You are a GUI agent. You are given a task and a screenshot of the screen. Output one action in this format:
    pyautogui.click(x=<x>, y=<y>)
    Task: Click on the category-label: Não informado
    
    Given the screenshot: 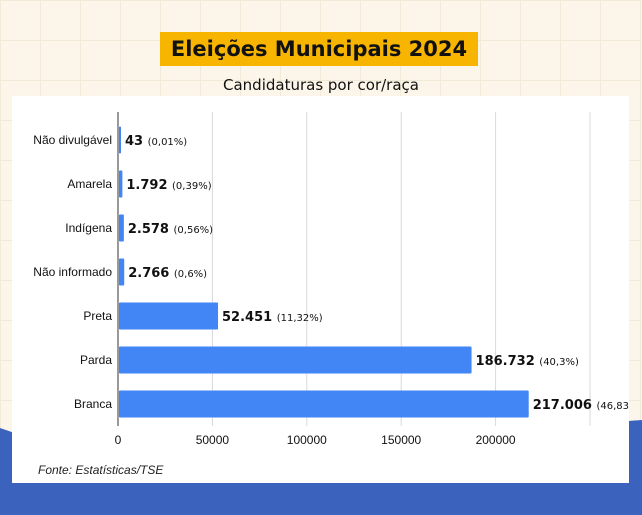 What is the action you would take?
    pyautogui.click(x=72, y=272)
    